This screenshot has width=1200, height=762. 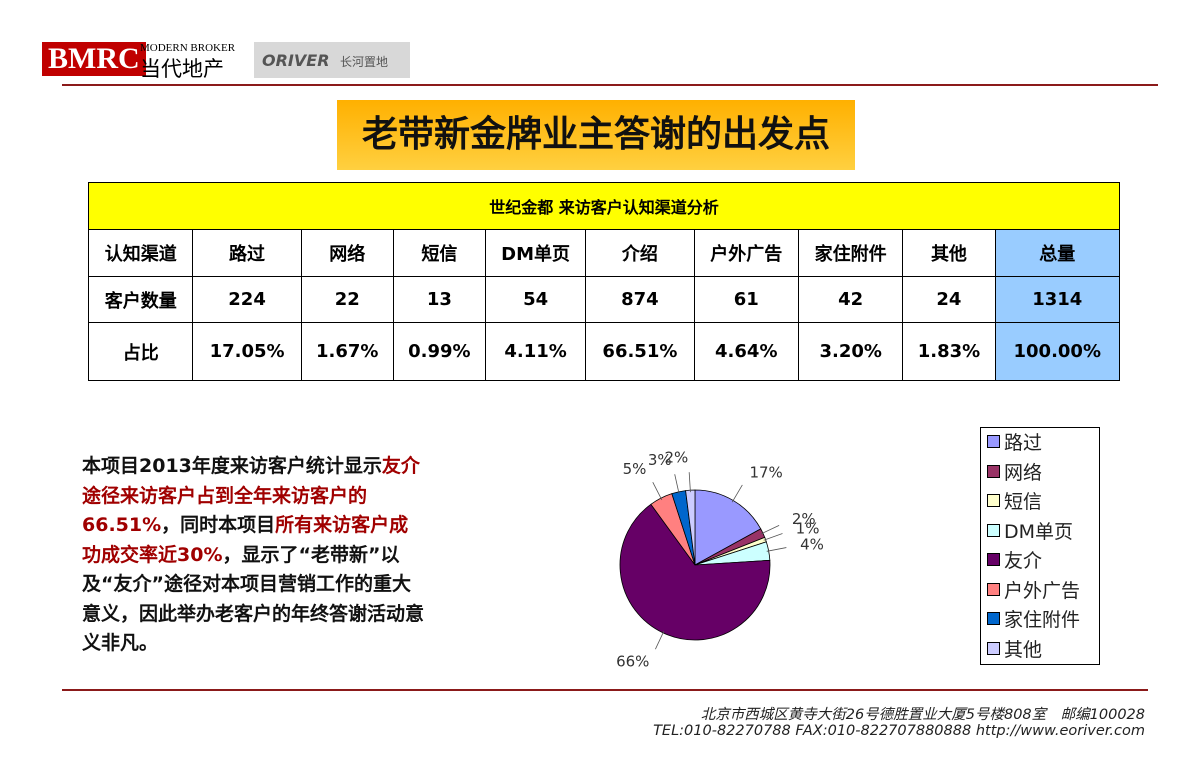 What do you see at coordinates (439, 351) in the screenshot?
I see `table-cell: 0.99%` at bounding box center [439, 351].